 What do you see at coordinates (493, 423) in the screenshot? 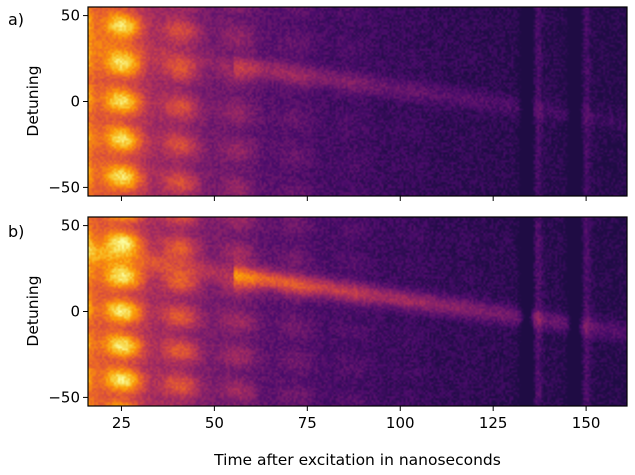
I see `x-tick-label: 125` at bounding box center [493, 423].